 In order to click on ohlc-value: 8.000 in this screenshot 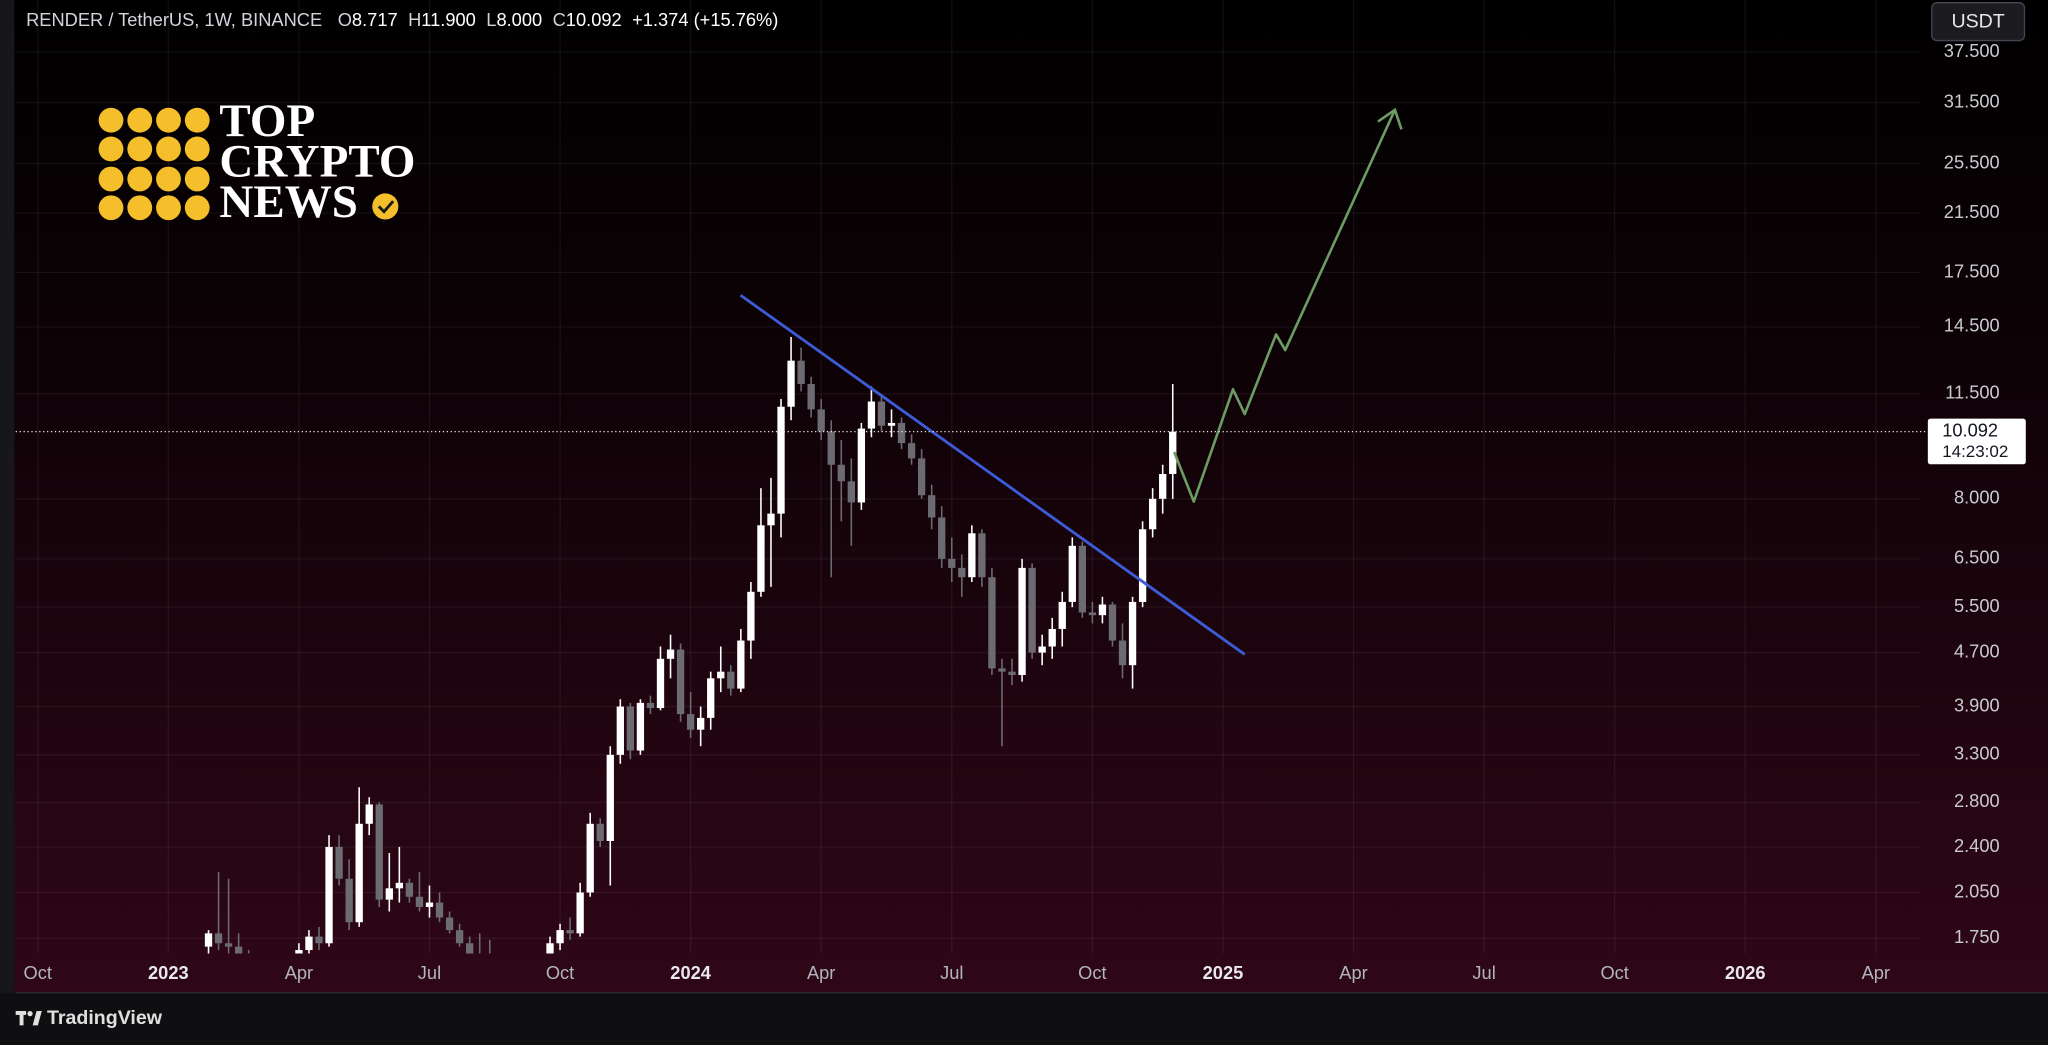, I will do `click(519, 19)`.